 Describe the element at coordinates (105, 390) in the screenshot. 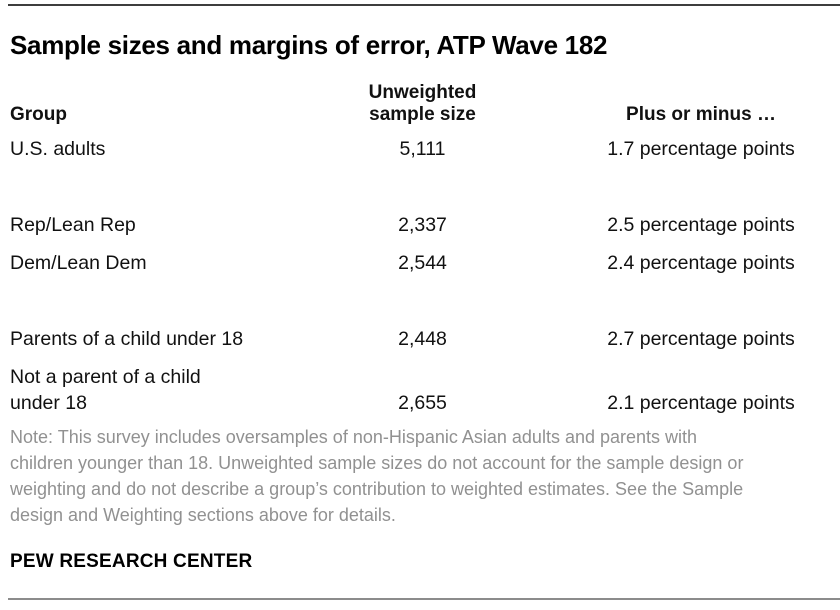

I see `group-label: Not a parent of a child under 18` at that location.